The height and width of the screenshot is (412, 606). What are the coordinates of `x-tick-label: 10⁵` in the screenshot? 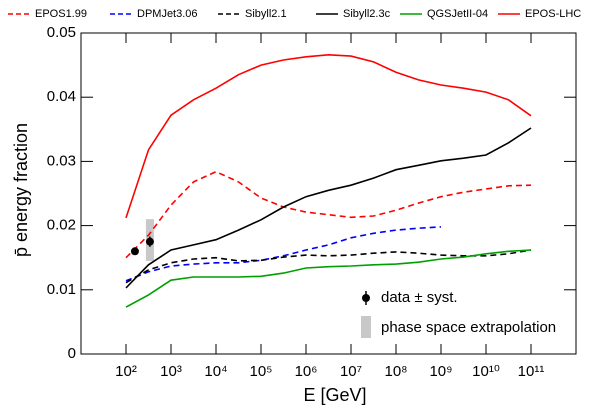 It's located at (261, 371).